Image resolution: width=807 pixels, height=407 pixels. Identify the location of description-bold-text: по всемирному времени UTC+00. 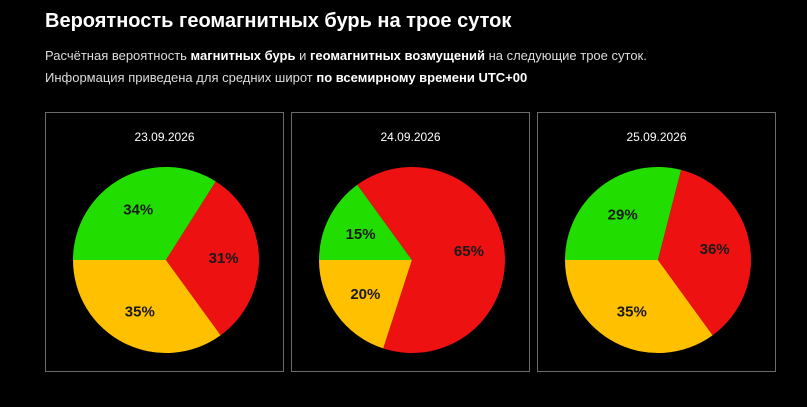
(422, 77).